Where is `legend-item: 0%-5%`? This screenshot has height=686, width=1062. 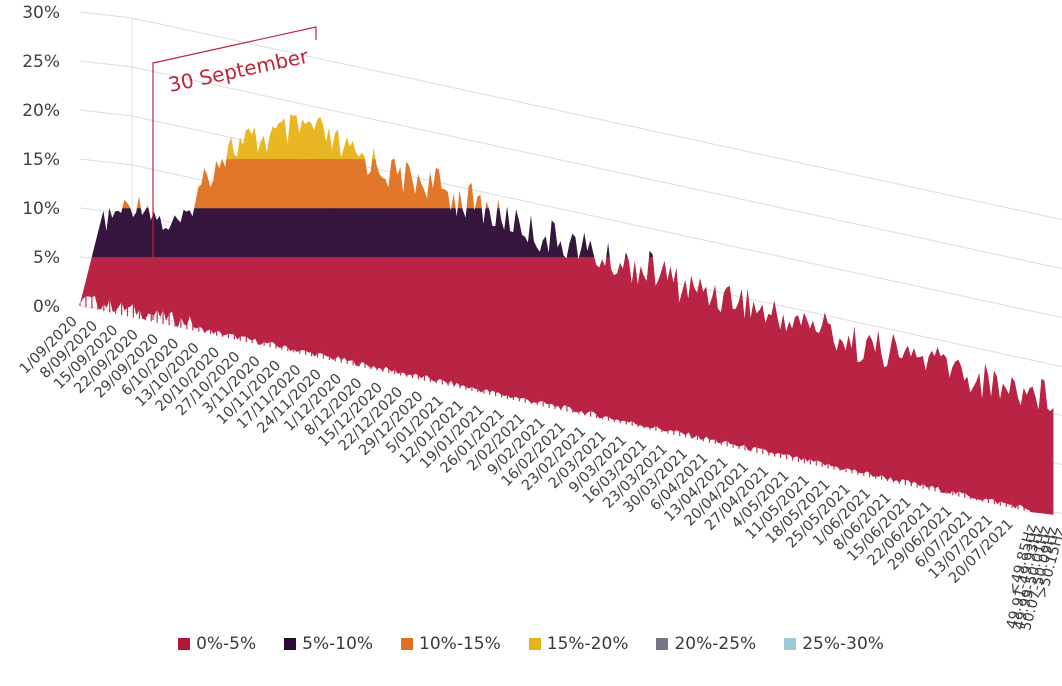 legend-item: 0%-5% is located at coordinates (217, 644).